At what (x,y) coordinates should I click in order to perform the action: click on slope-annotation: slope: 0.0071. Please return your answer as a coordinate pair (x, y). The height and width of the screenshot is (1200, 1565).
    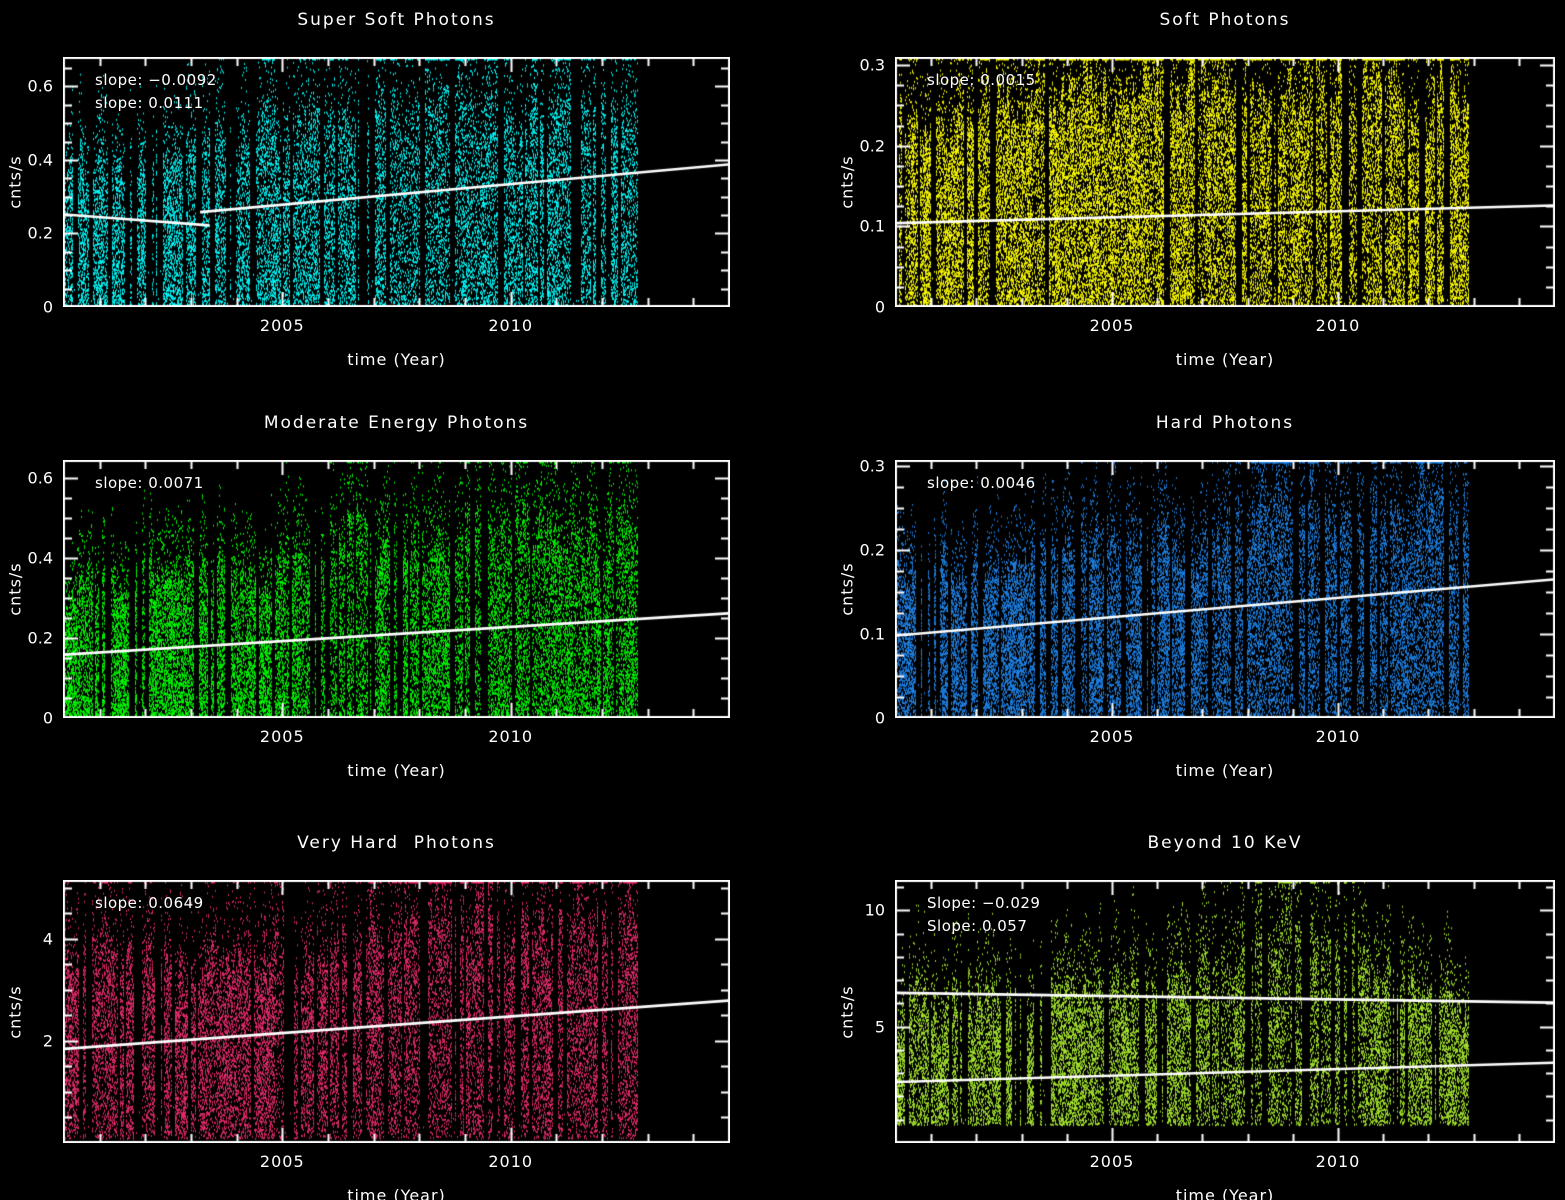
    Looking at the image, I should click on (149, 483).